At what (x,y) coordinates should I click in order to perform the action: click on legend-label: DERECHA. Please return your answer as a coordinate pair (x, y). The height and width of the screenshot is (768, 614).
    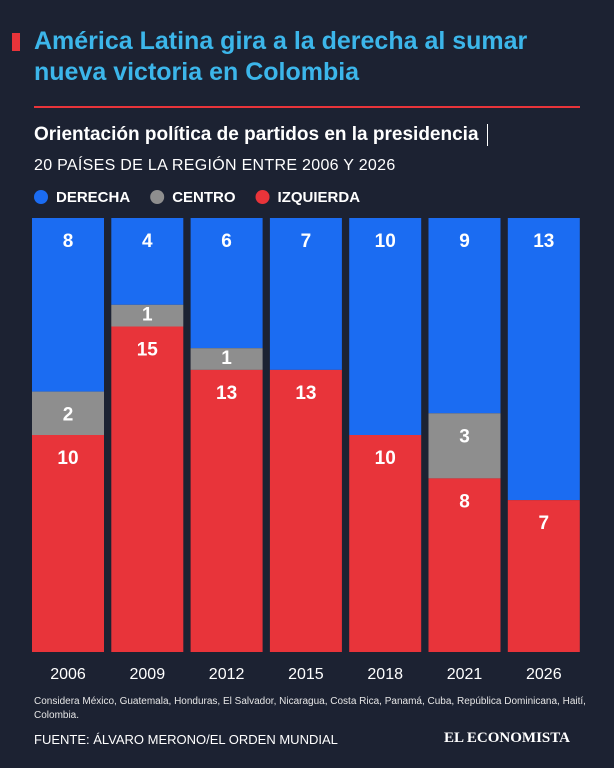
    Looking at the image, I should click on (93, 197).